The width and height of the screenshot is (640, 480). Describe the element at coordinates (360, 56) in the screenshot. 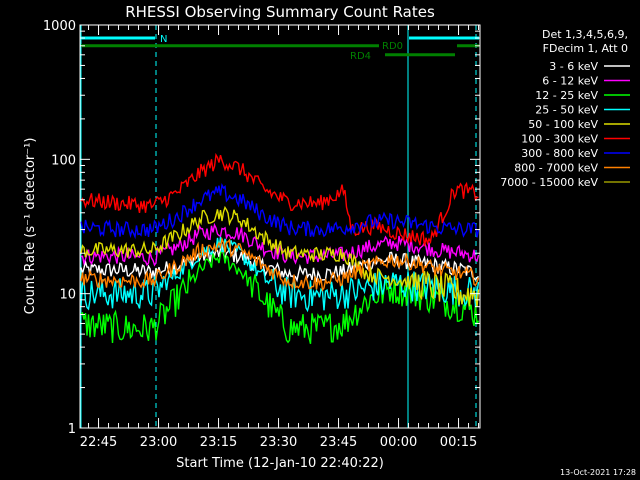

I see `annotation-label-rd4: RD4` at that location.